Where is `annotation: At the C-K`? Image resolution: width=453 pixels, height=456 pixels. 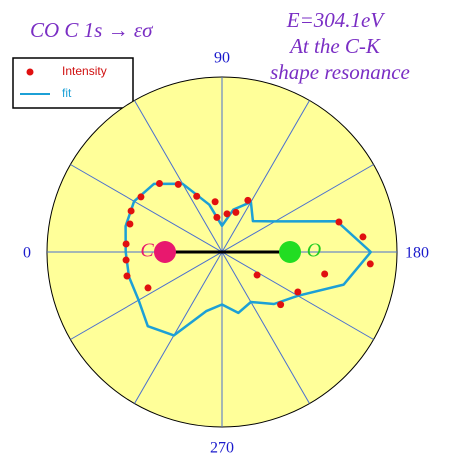
annotation: At the C-K is located at coordinates (334, 46).